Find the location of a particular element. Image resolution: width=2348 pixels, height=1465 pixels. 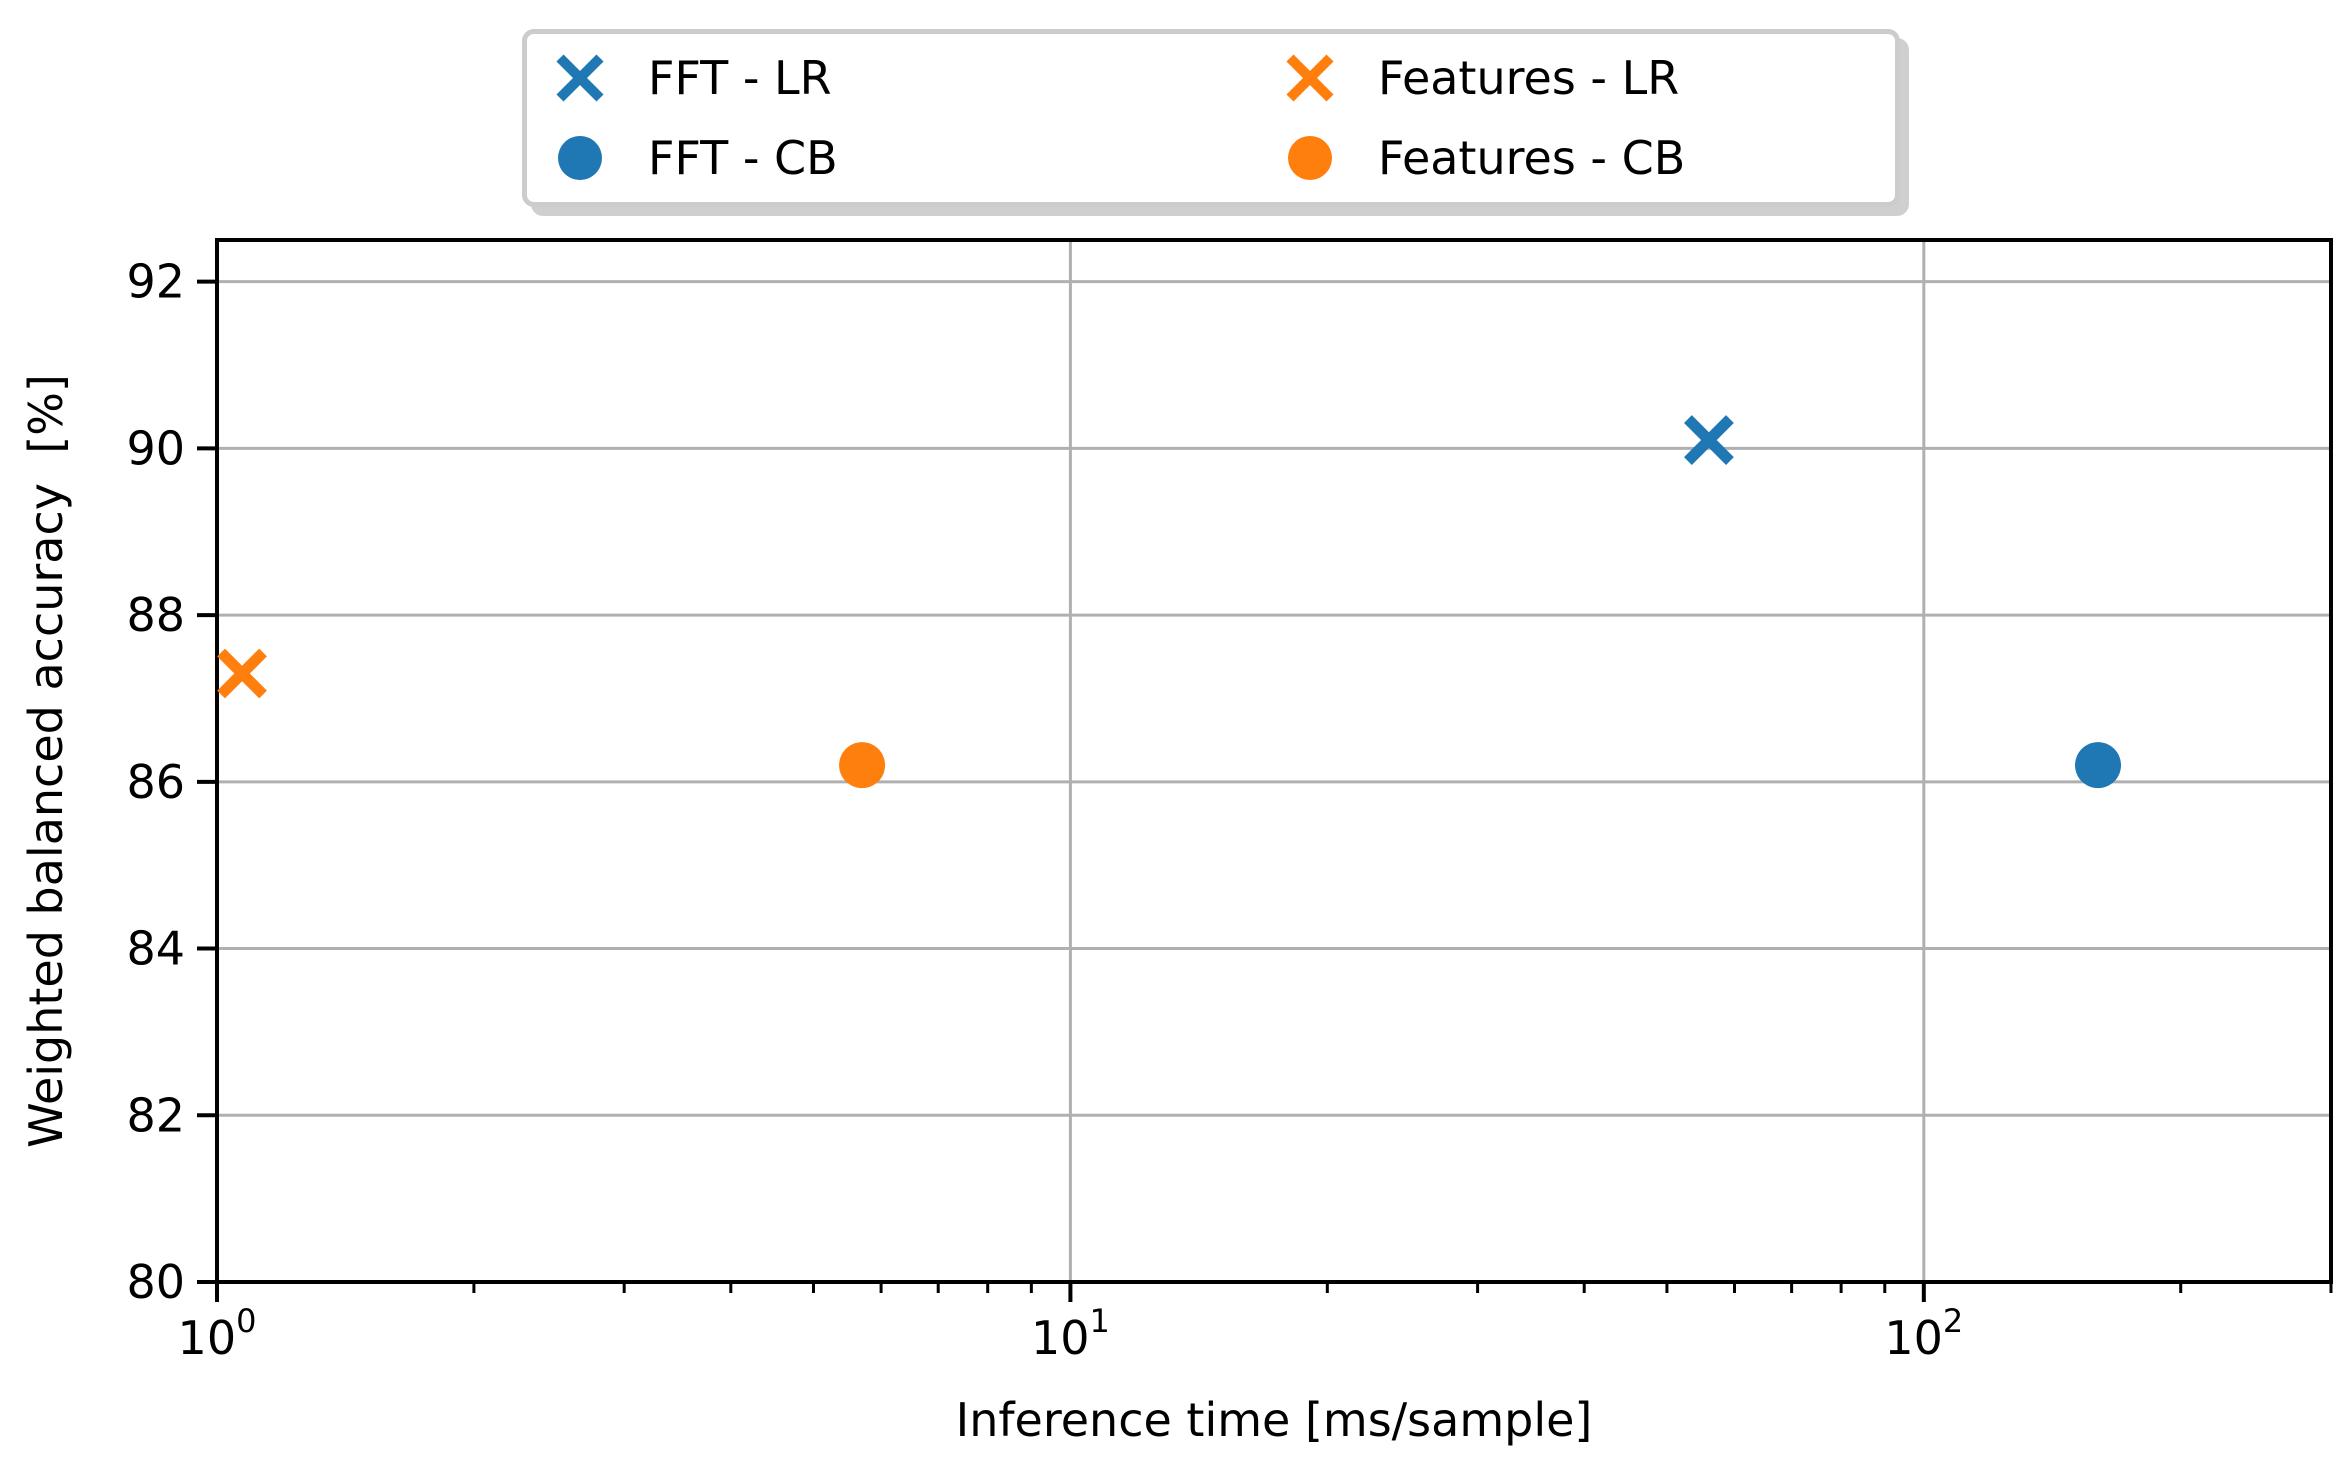

legend-label: Features - LR is located at coordinates (1529, 78).